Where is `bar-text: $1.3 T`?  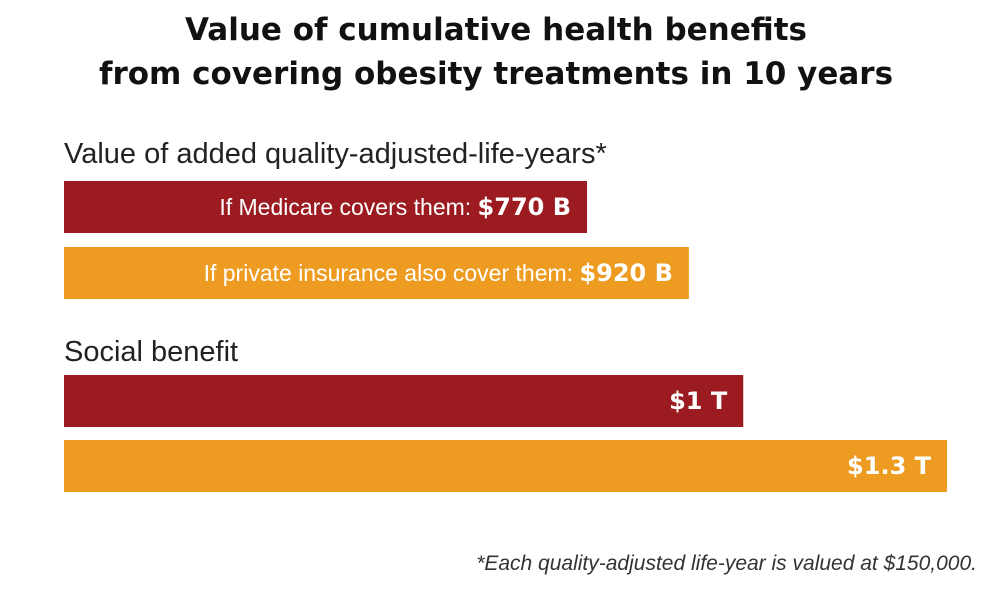 bar-text: $1.3 T is located at coordinates (889, 466).